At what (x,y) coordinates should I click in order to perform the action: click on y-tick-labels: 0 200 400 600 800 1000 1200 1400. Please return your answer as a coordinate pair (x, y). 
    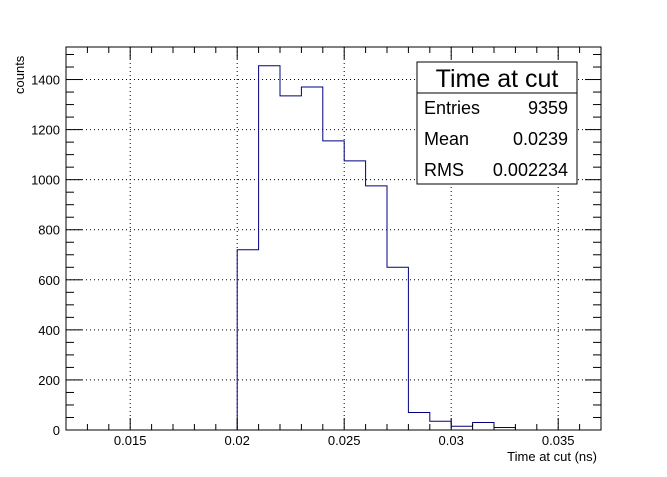
    Looking at the image, I should click on (45, 255).